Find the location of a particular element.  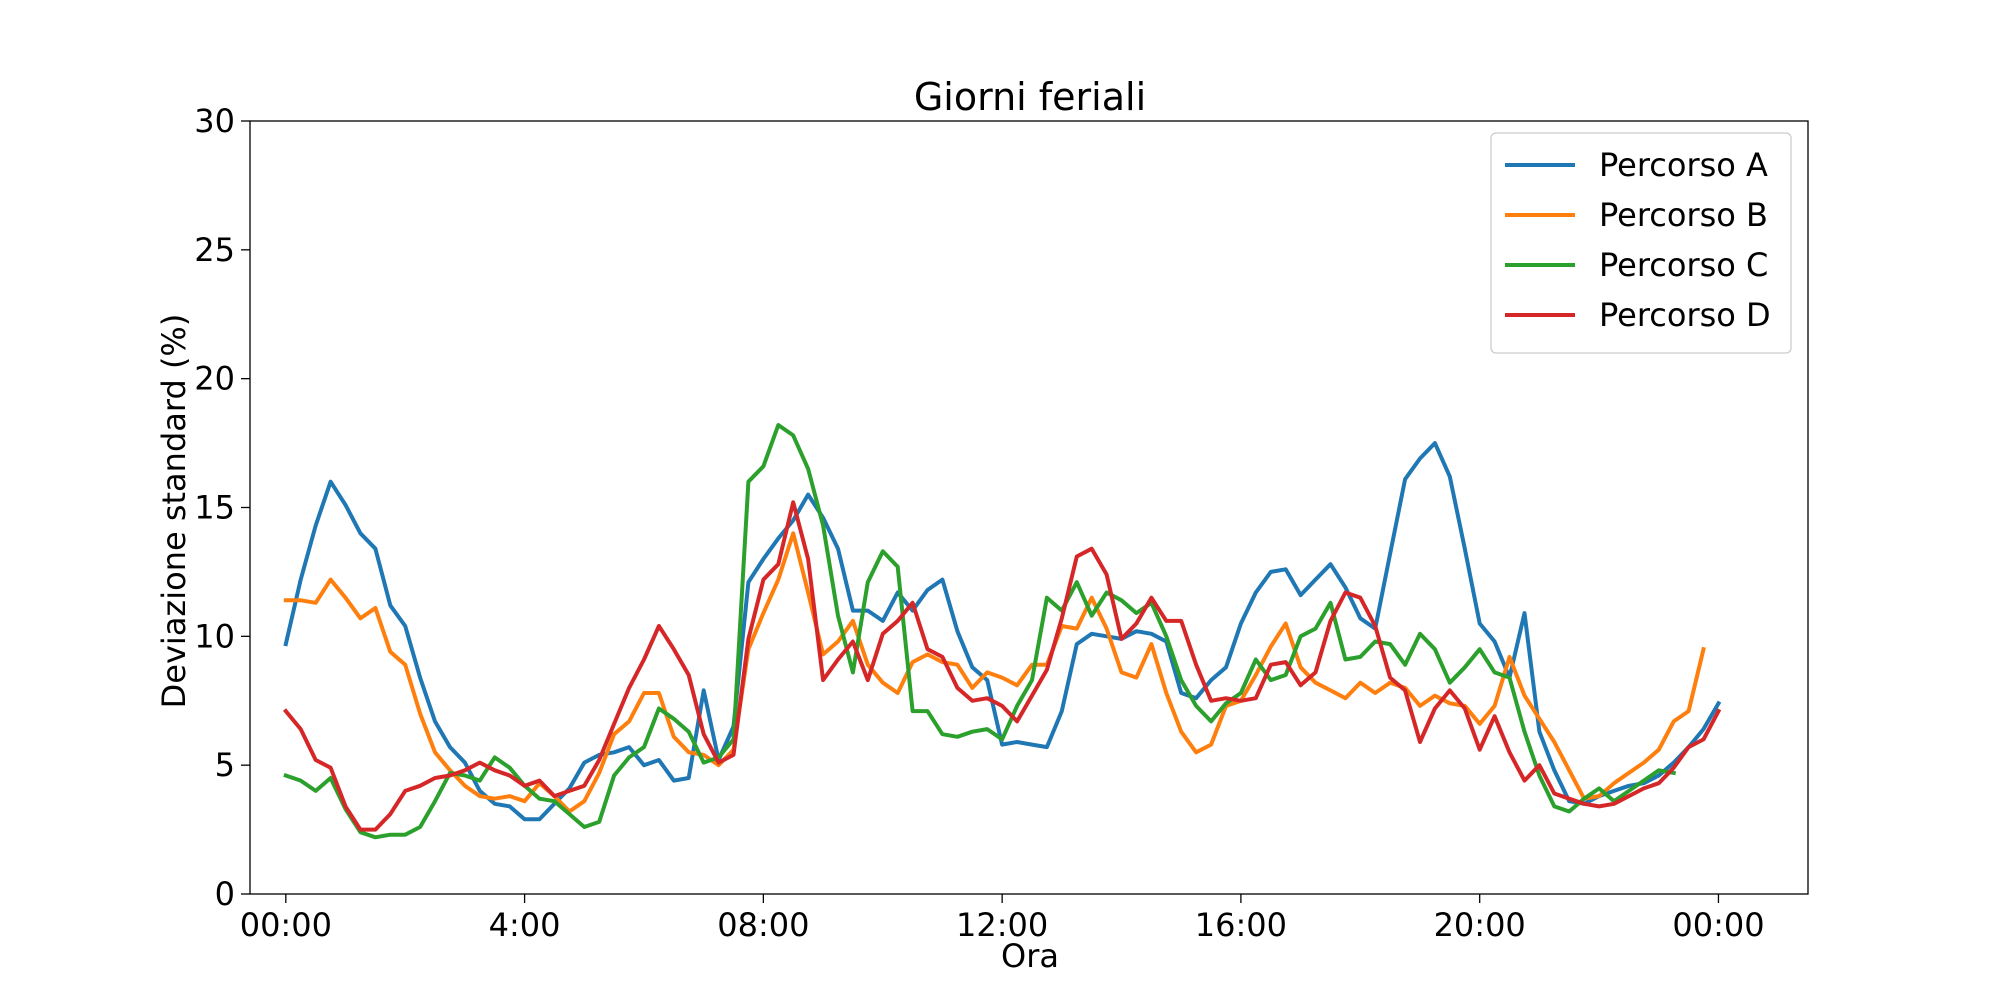

legend-label: Percorso B is located at coordinates (1683, 215).